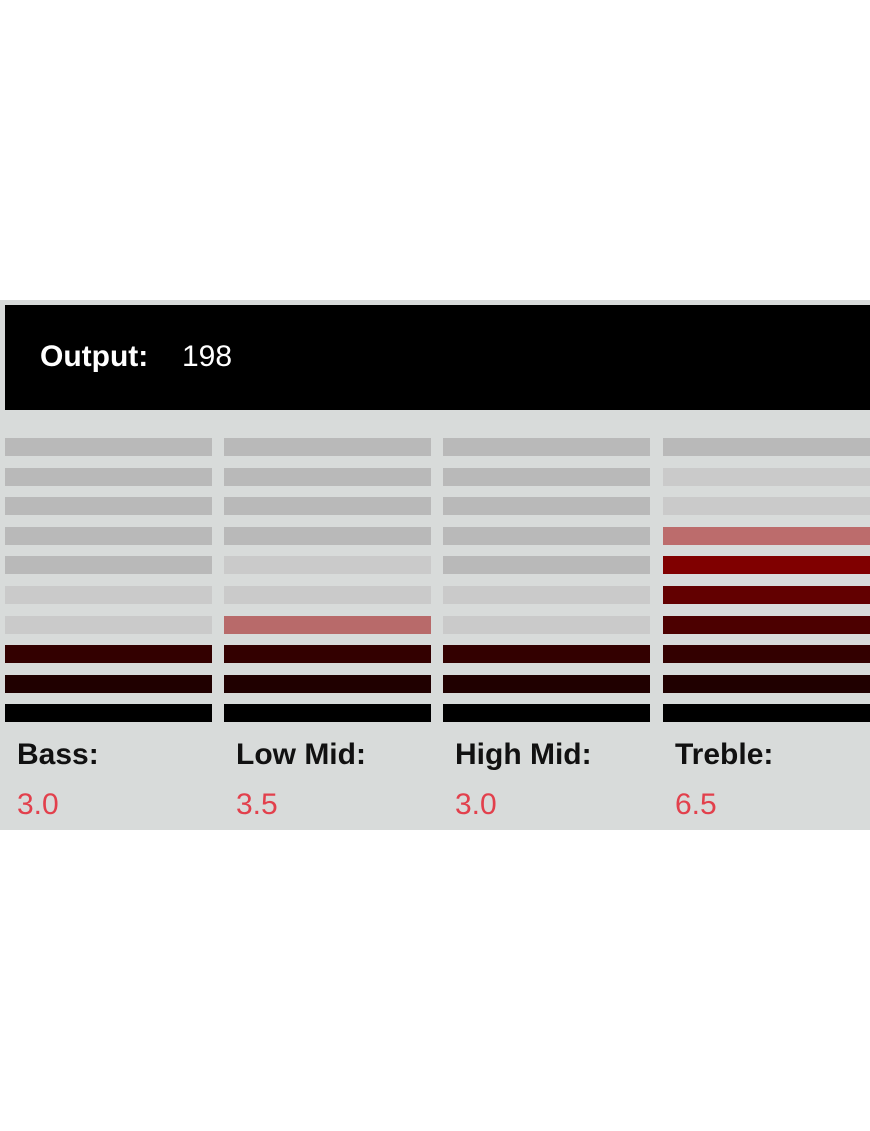 This screenshot has width=870, height=1131. I want to click on band-value: 3.5, so click(257, 804).